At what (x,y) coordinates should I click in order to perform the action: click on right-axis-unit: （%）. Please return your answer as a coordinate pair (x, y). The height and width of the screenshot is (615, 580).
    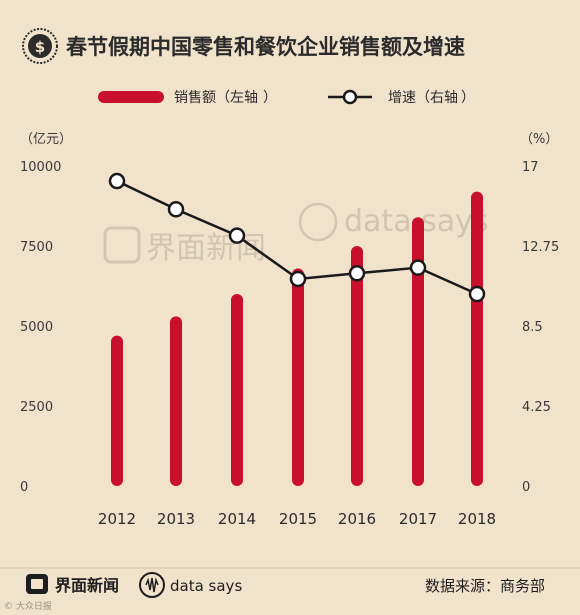
    Looking at the image, I should click on (539, 139).